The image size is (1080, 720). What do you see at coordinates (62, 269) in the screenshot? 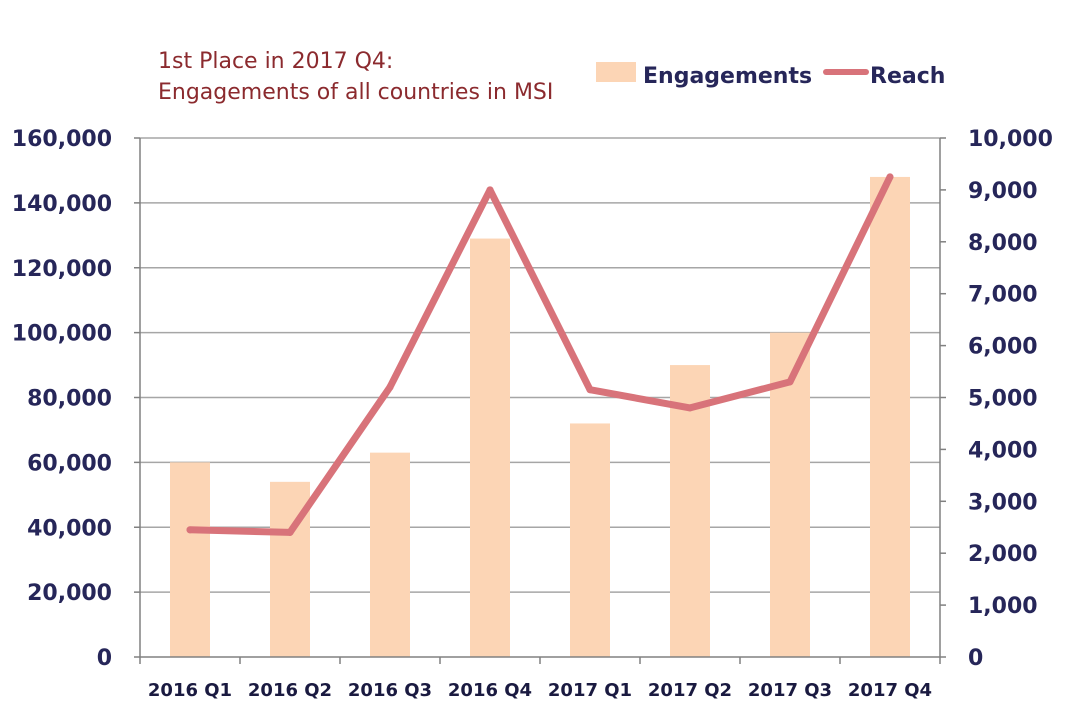
I see `left-tick-label: 120,000` at bounding box center [62, 269].